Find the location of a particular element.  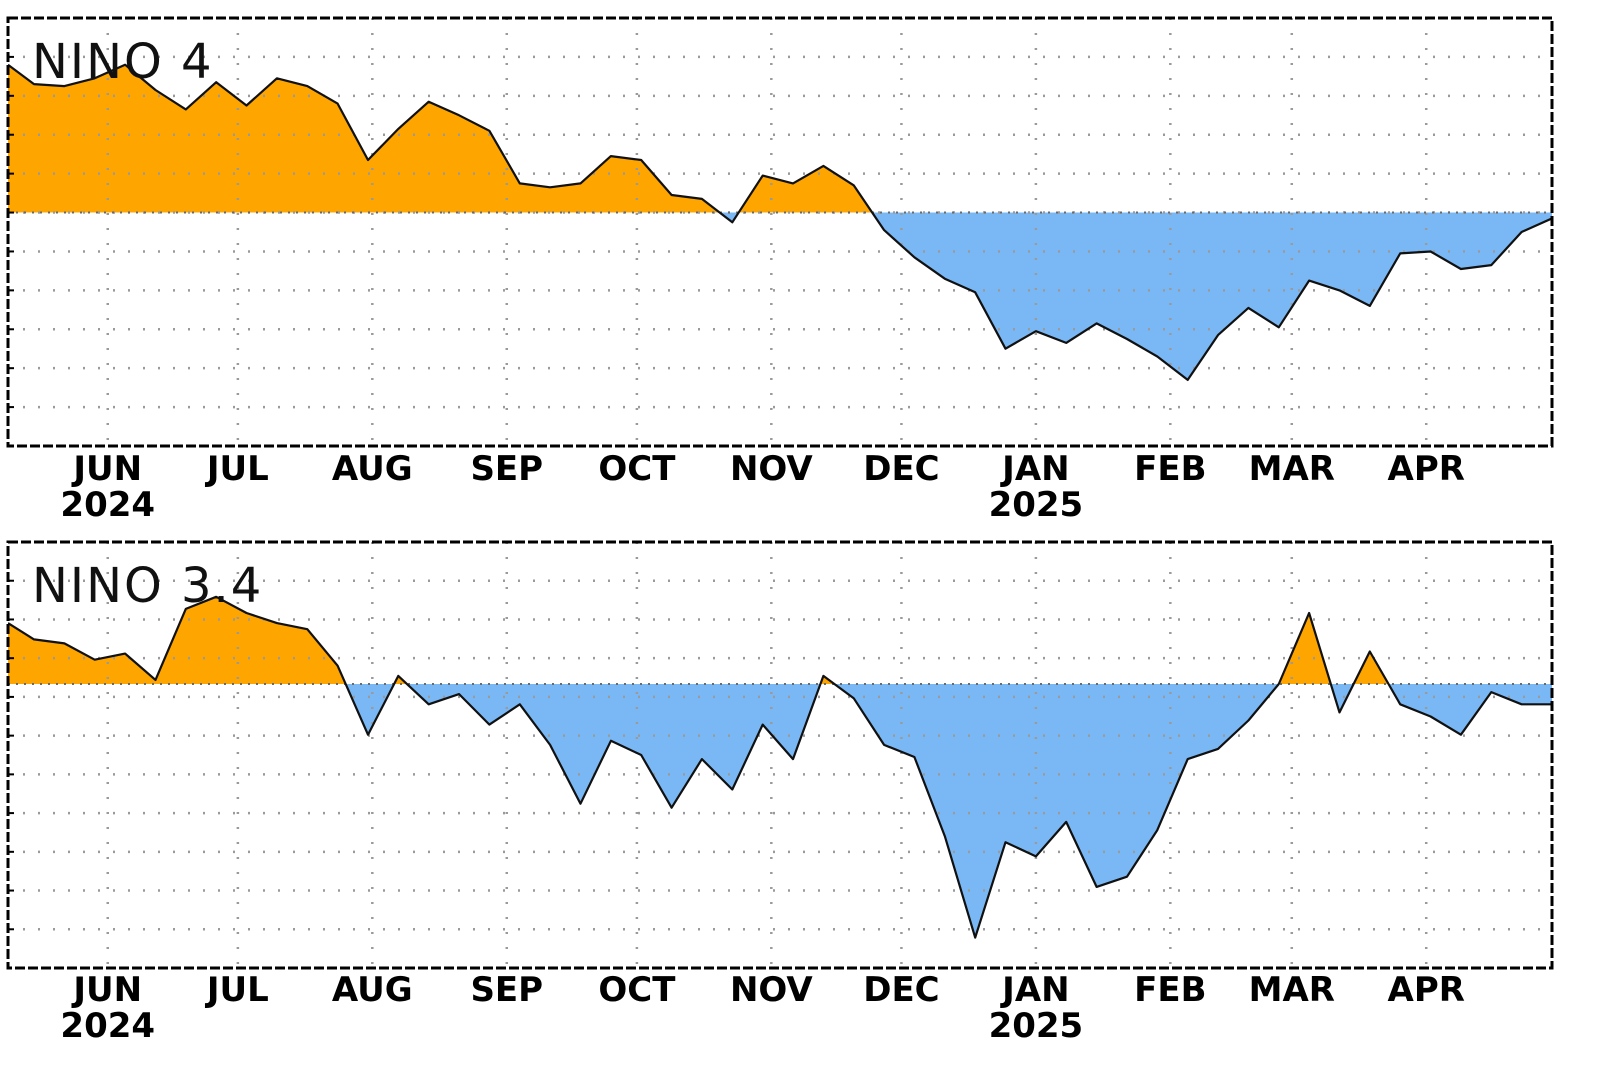

cold-anomaly-area is located at coordinates (1135, 296).